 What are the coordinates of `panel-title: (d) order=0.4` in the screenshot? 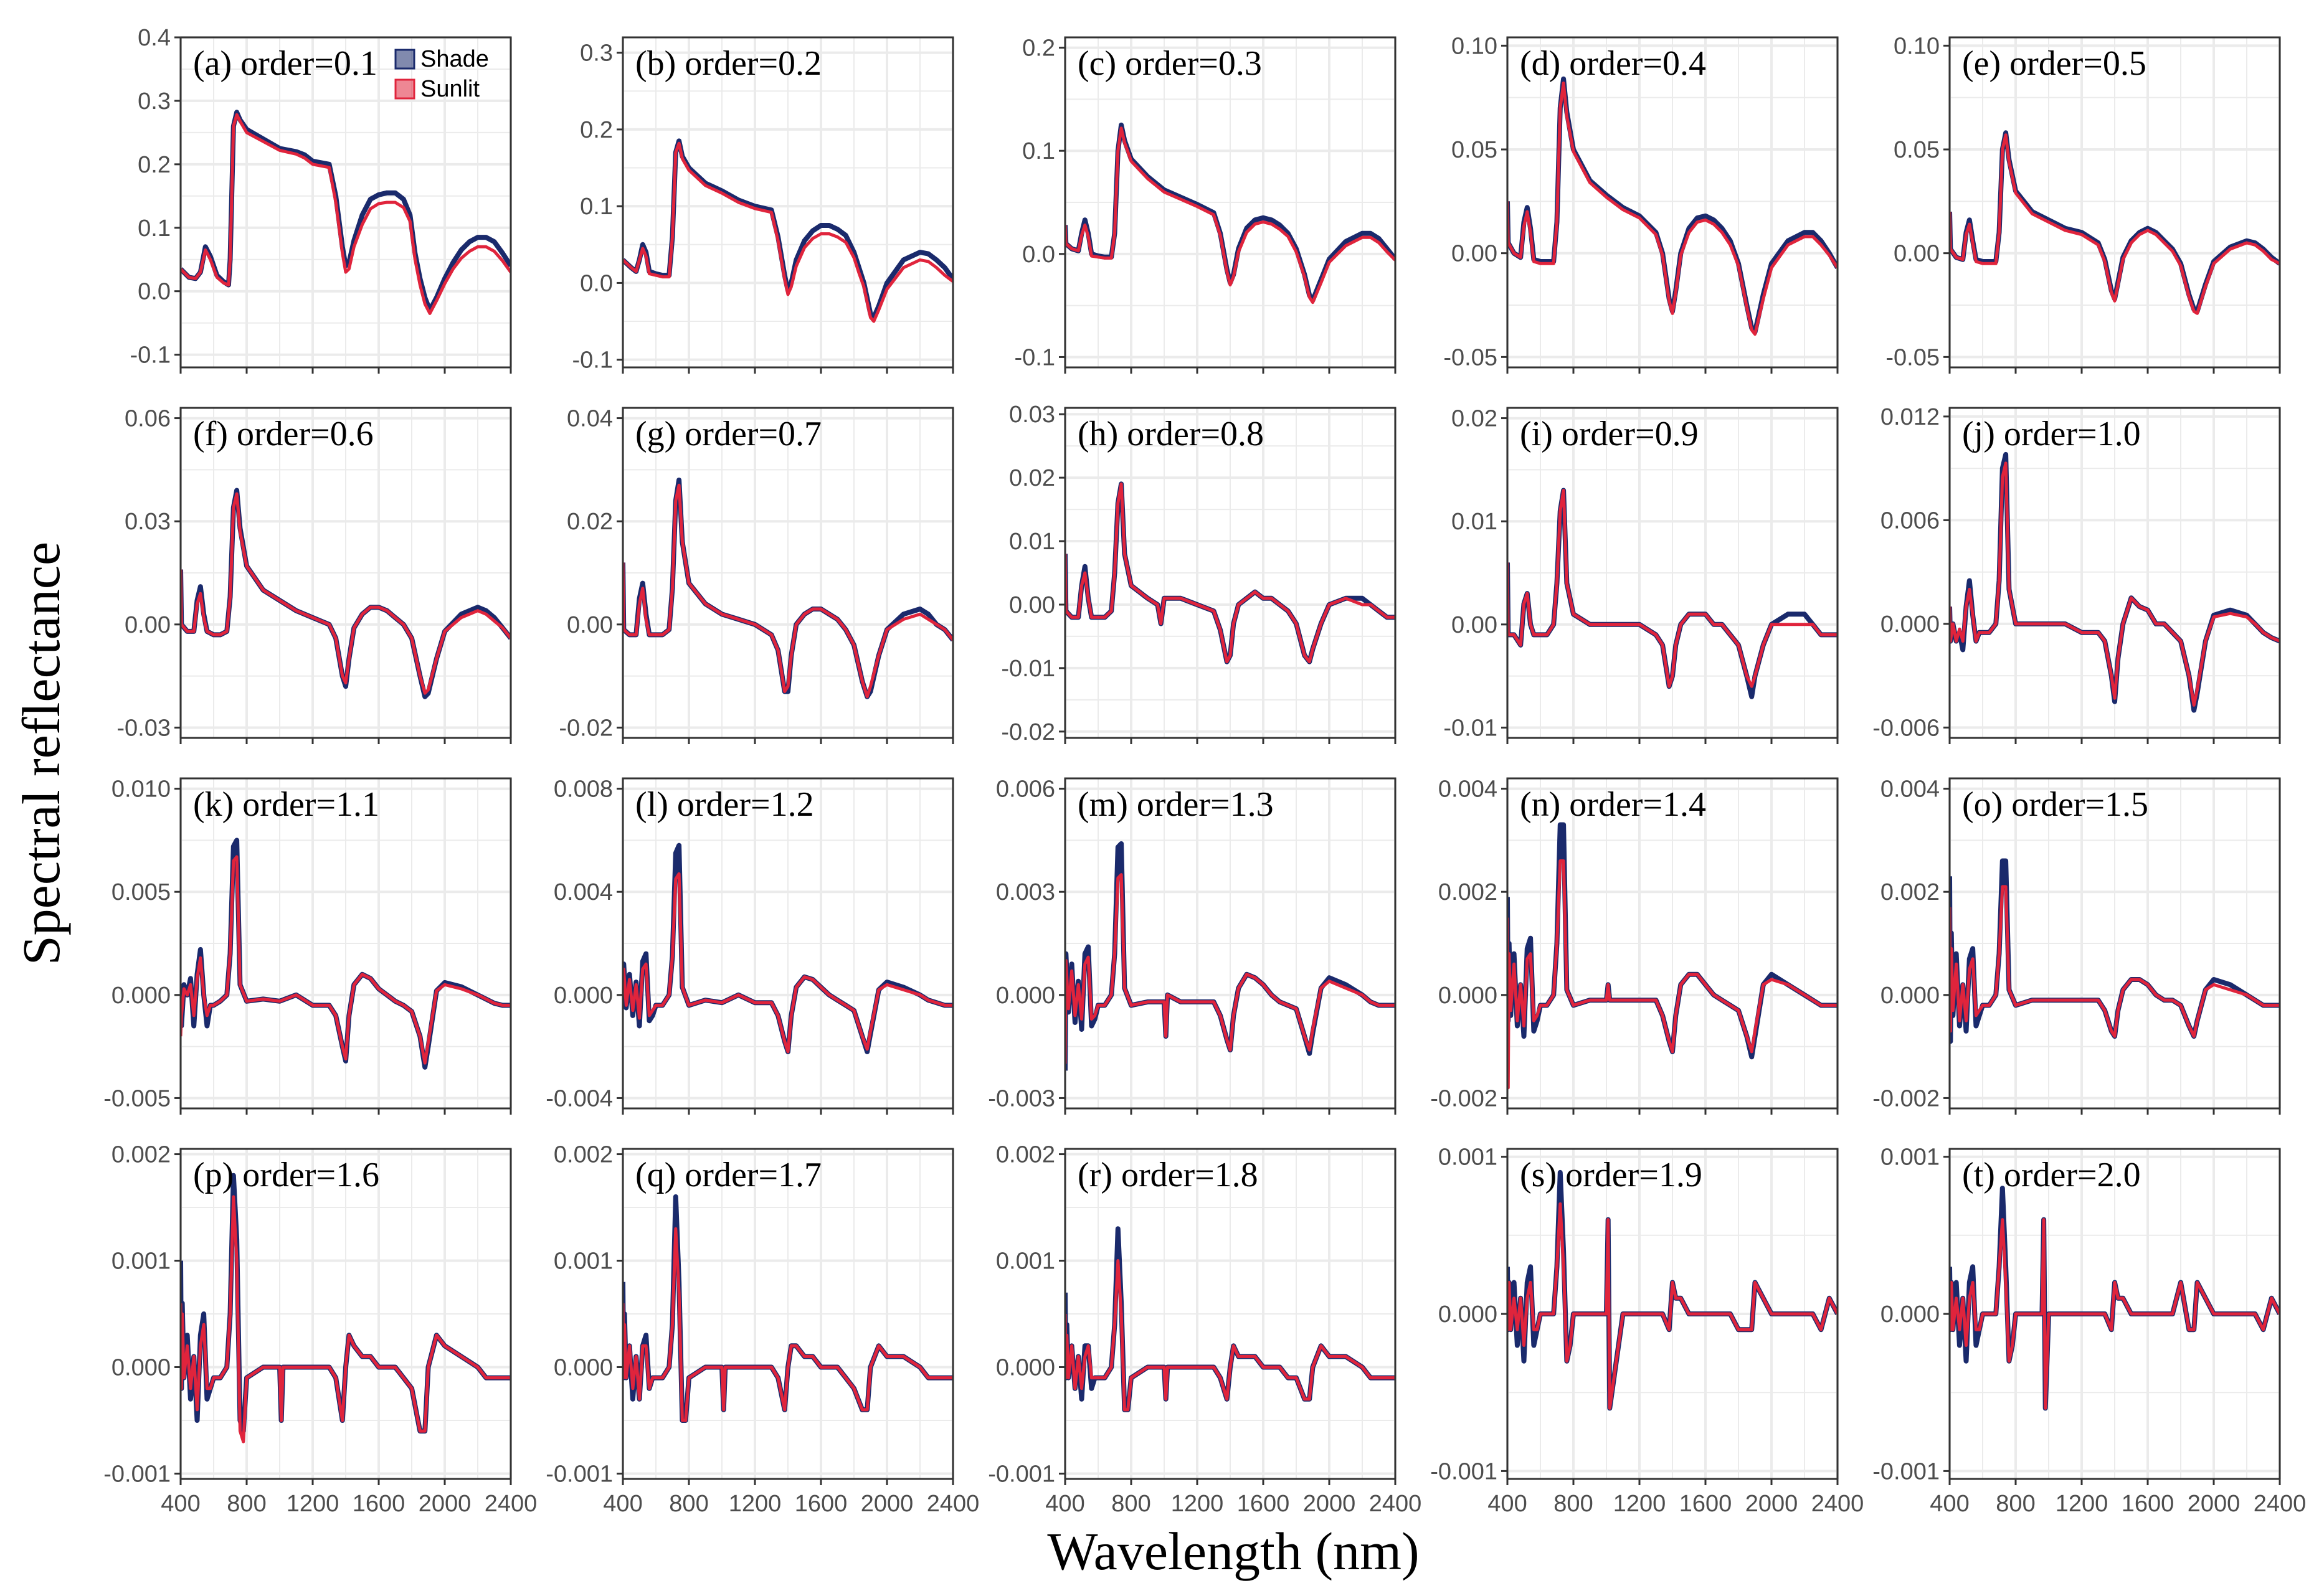 It's located at (1613, 63).